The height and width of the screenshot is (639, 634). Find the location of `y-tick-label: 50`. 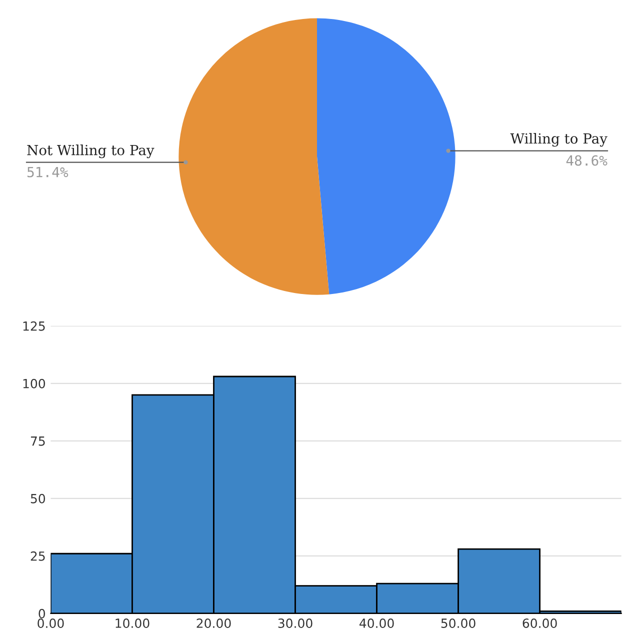

y-tick-label: 50 is located at coordinates (38, 499).